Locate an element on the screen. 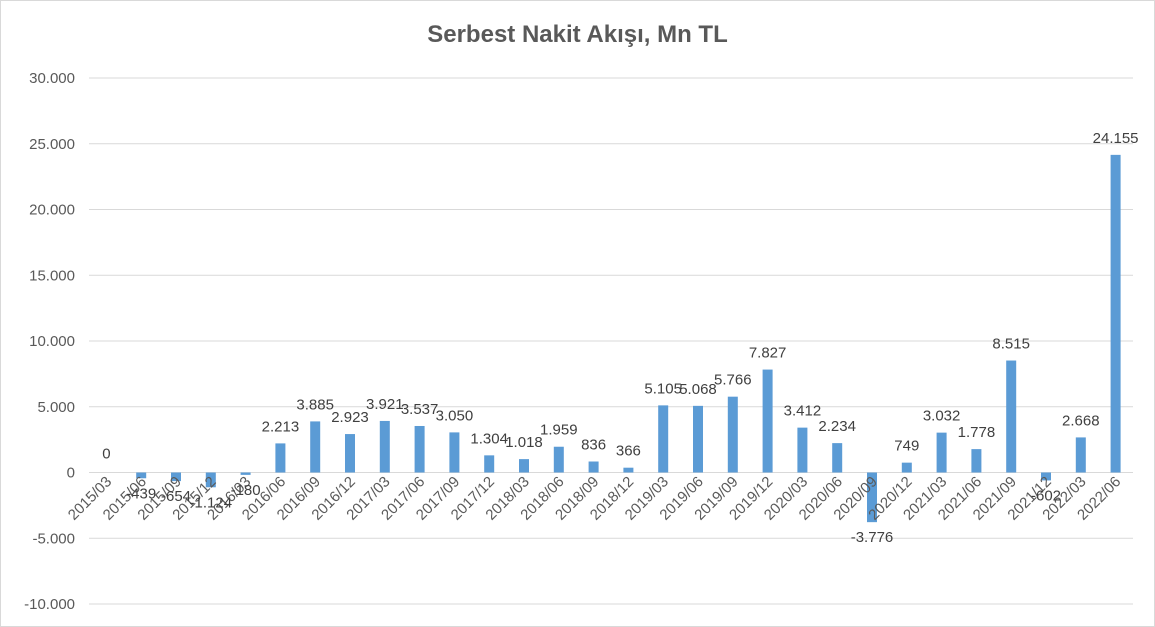 The height and width of the screenshot is (627, 1155). y-tick-label: 10.000 is located at coordinates (52, 341).